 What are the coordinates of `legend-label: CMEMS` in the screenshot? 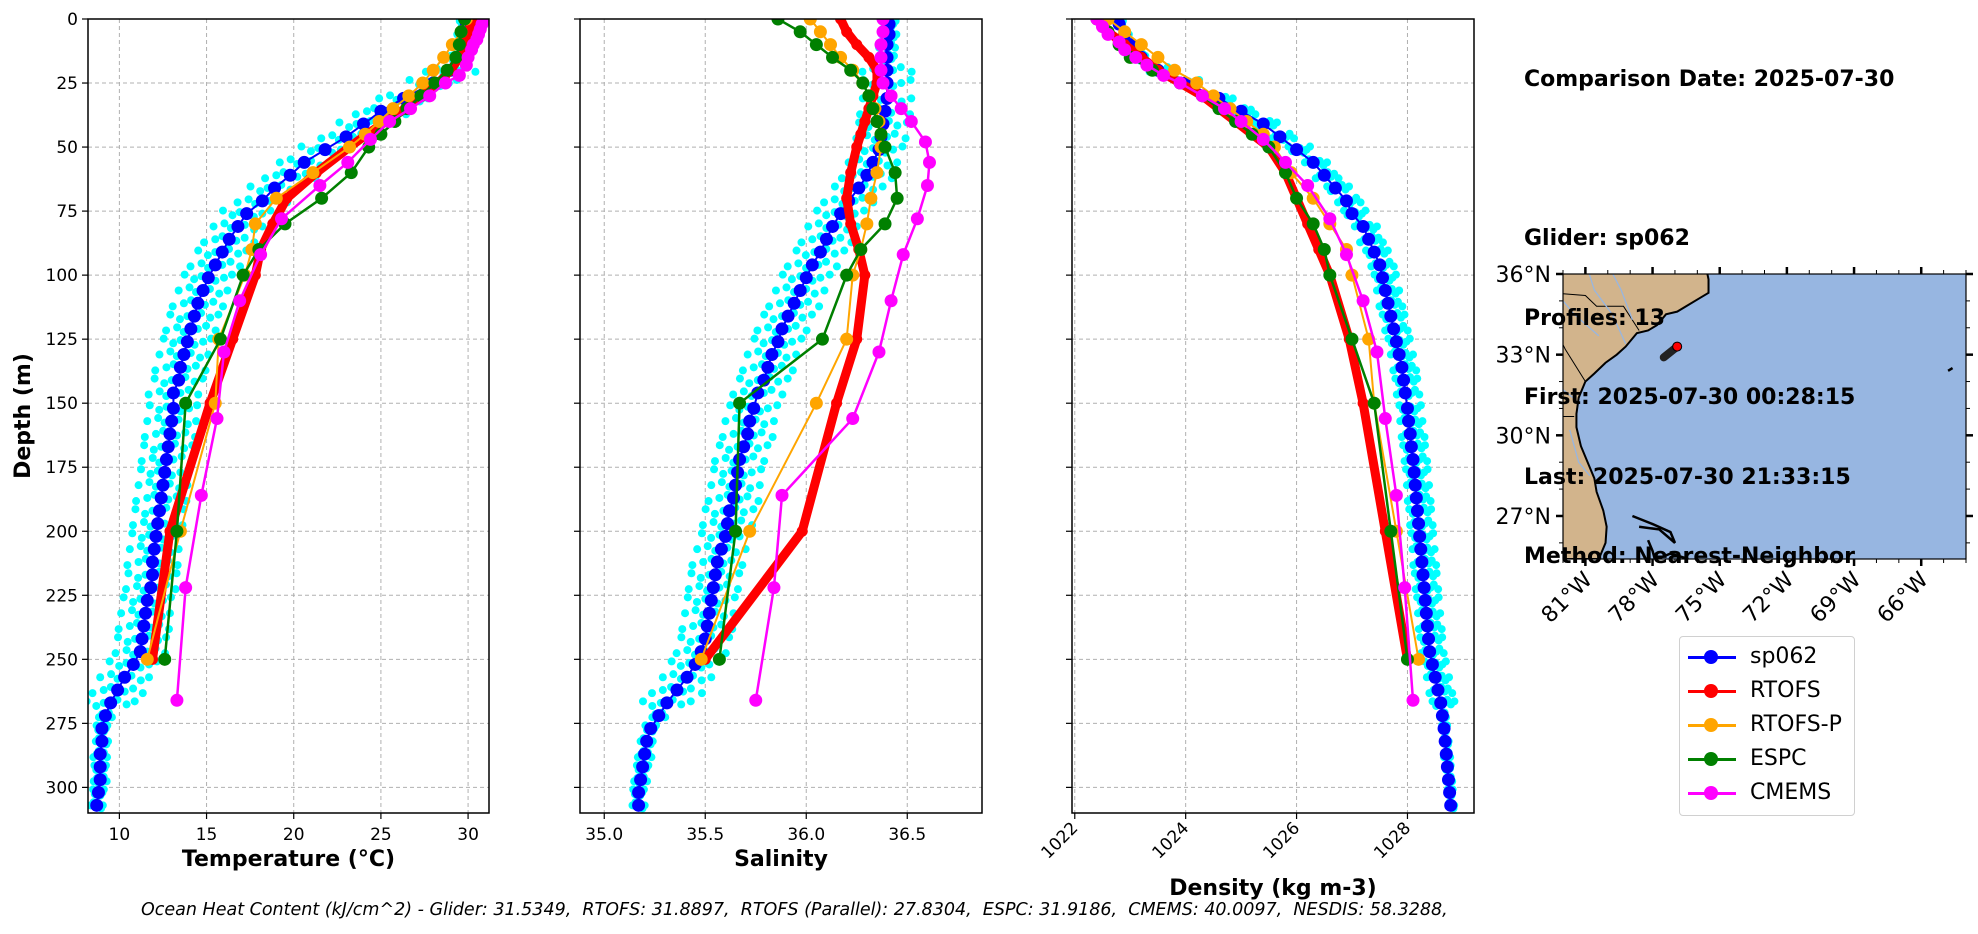 It's located at (1791, 792).